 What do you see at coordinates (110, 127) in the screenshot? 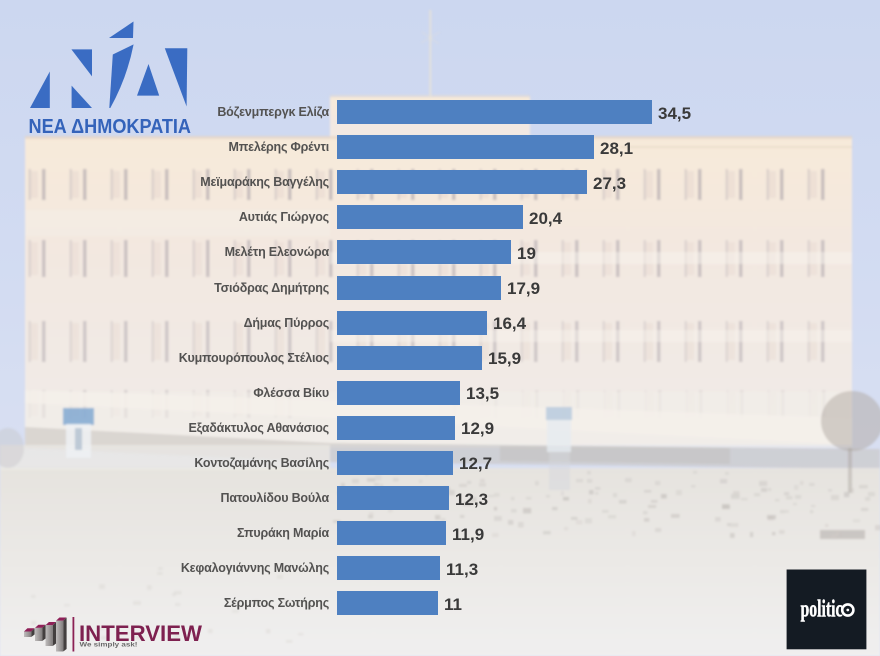
I see `svg-text: ΝΕΑ ΔΗΜΟΚΡΑΤΙΑ` at bounding box center [110, 127].